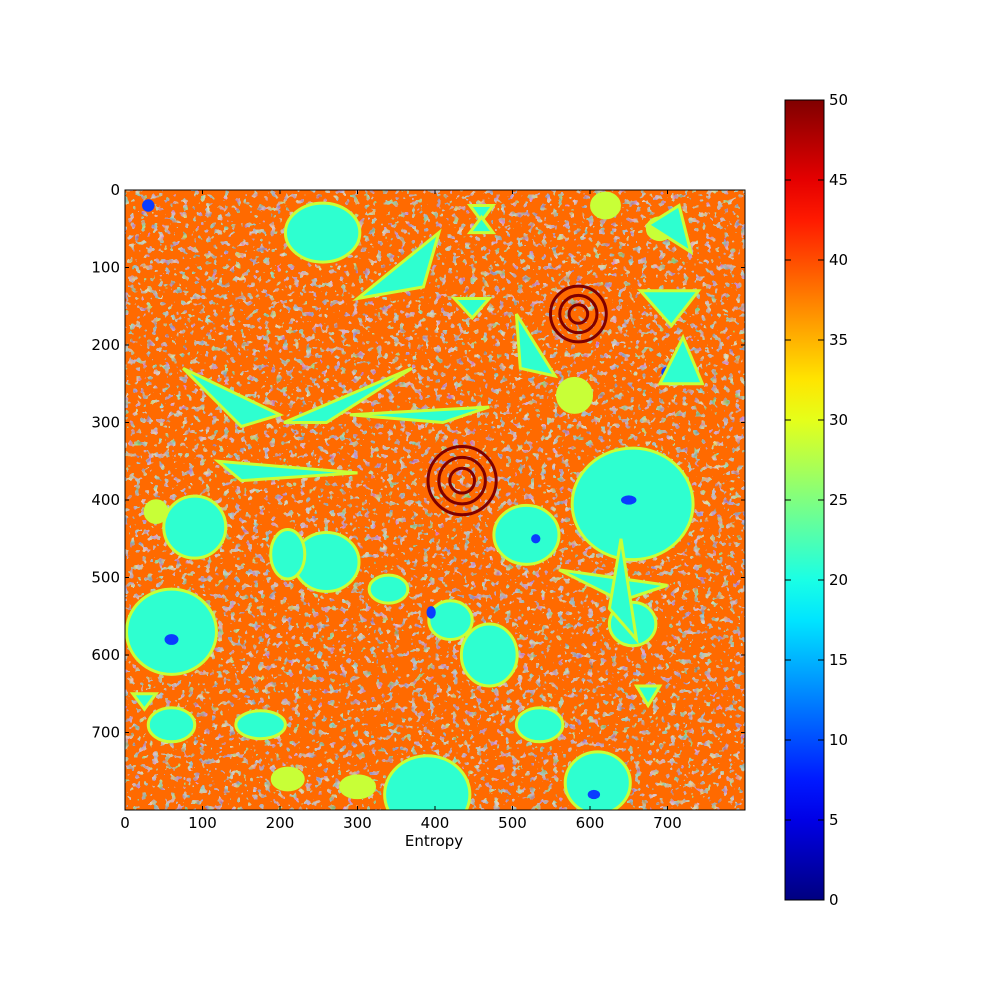 This screenshot has height=1004, width=1000. What do you see at coordinates (834, 820) in the screenshot?
I see `colorbar-tick-label-1: 5` at bounding box center [834, 820].